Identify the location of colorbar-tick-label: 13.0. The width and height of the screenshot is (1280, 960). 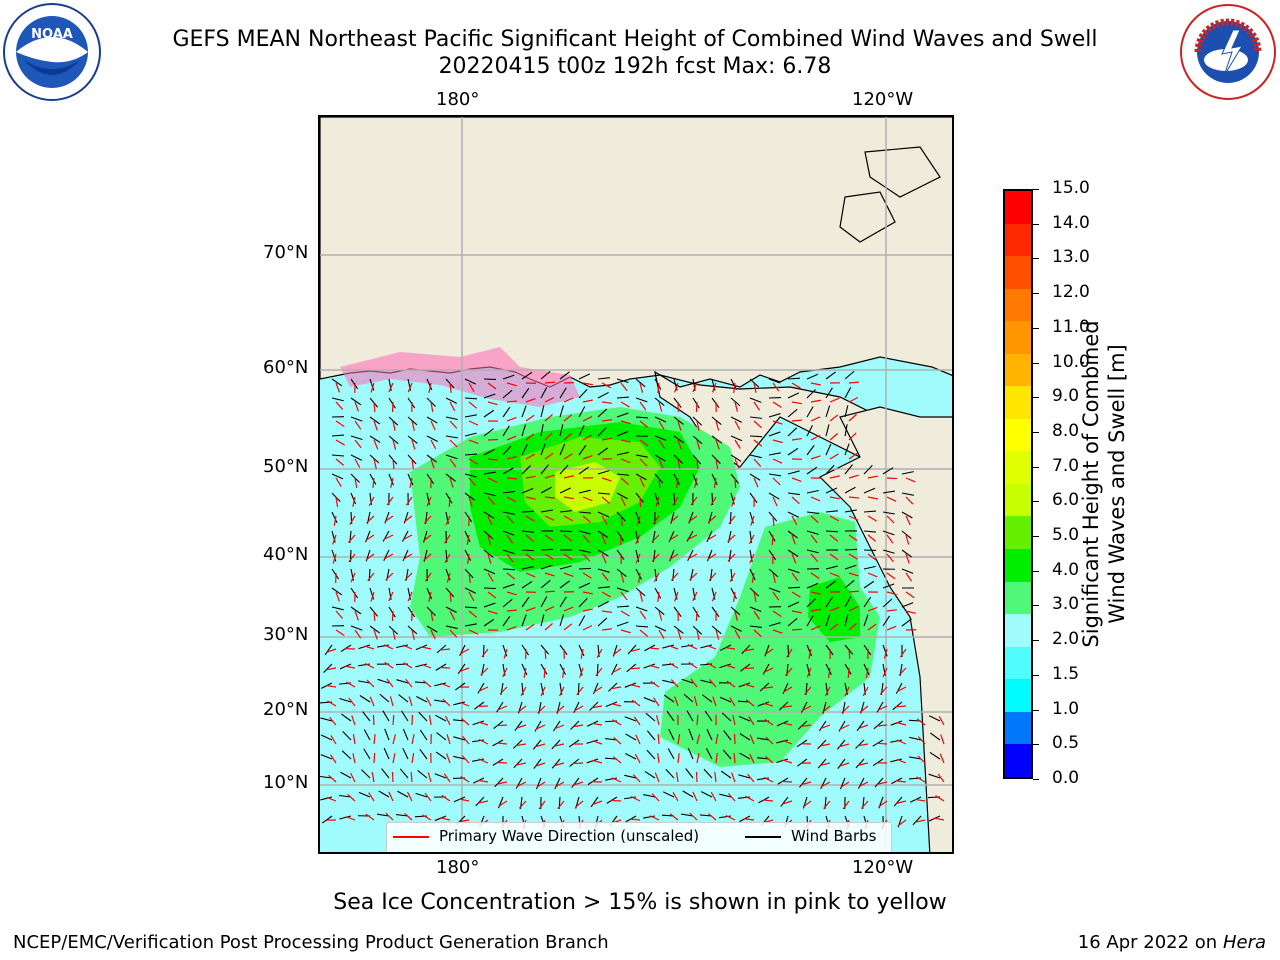
(1071, 257).